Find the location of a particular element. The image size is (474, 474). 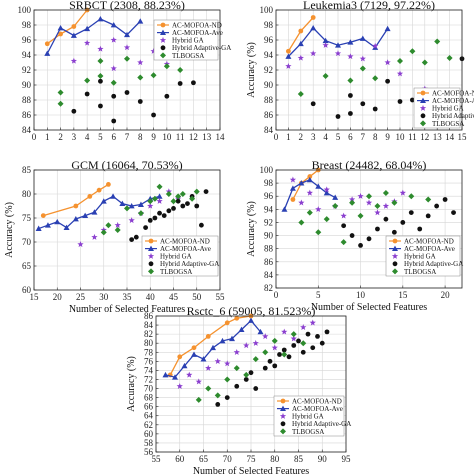

legend-entry: AC-MOFOA-ND is located at coordinates (453, 93).